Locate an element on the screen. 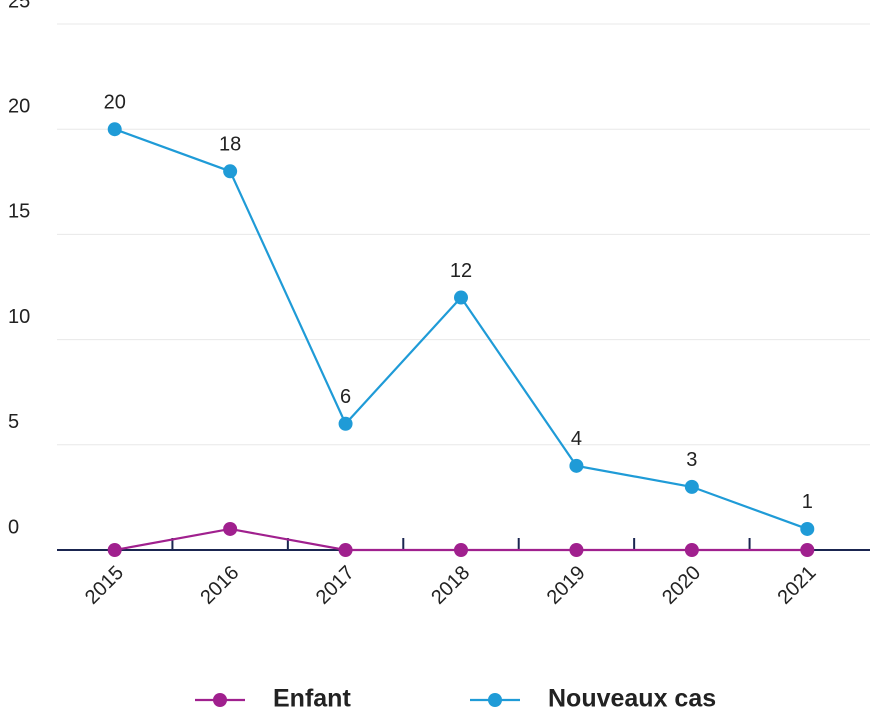  x-tick-label: 2021 is located at coordinates (797, 585).